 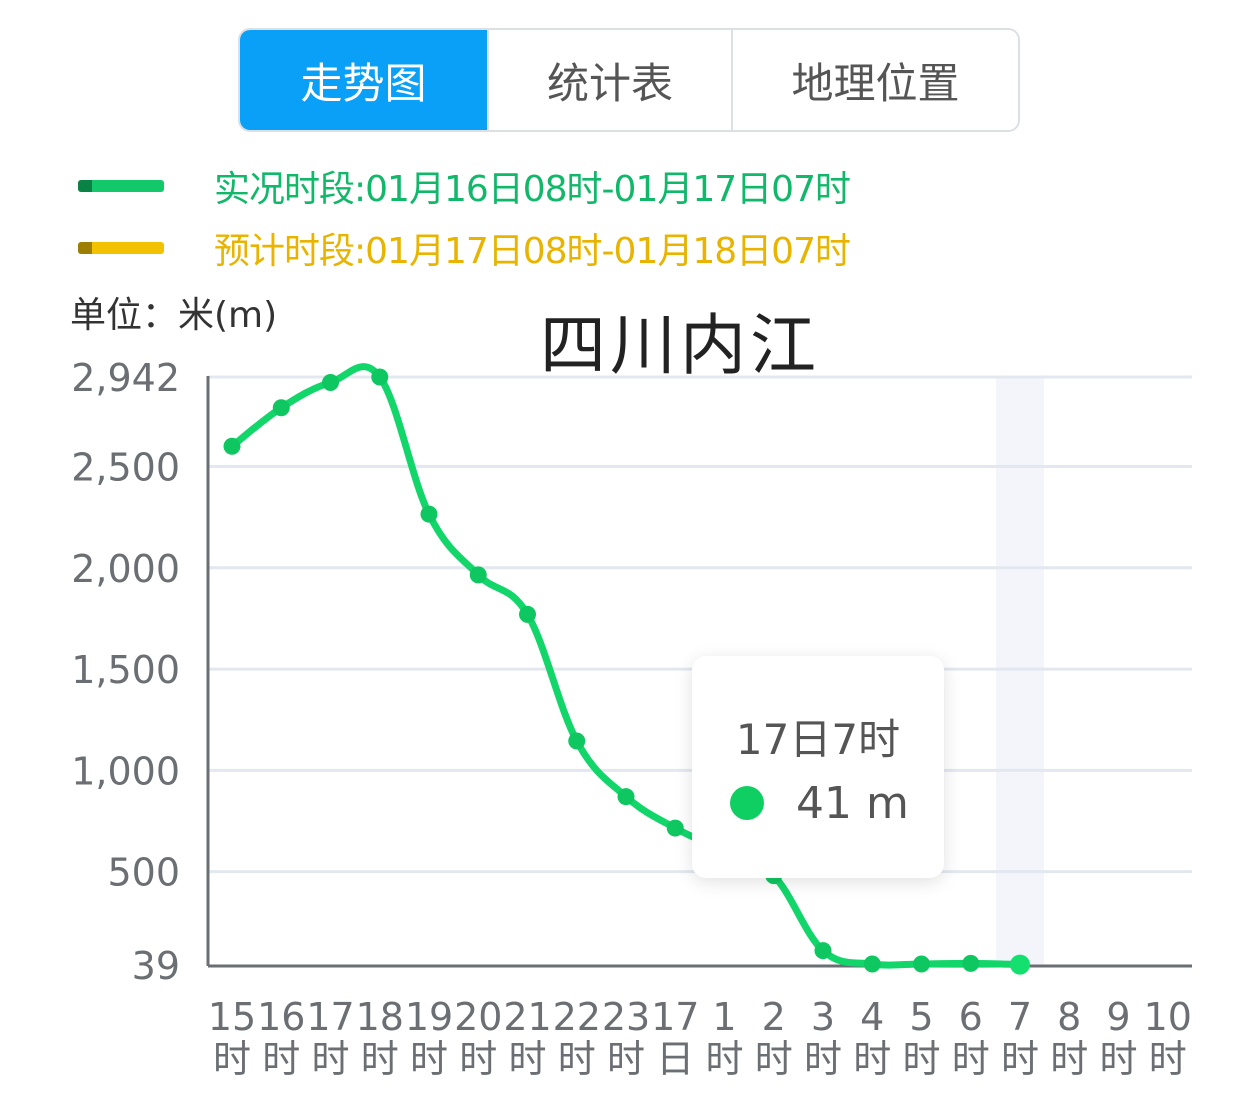 What do you see at coordinates (852, 803) in the screenshot?
I see `tooltip-value: 41 m` at bounding box center [852, 803].